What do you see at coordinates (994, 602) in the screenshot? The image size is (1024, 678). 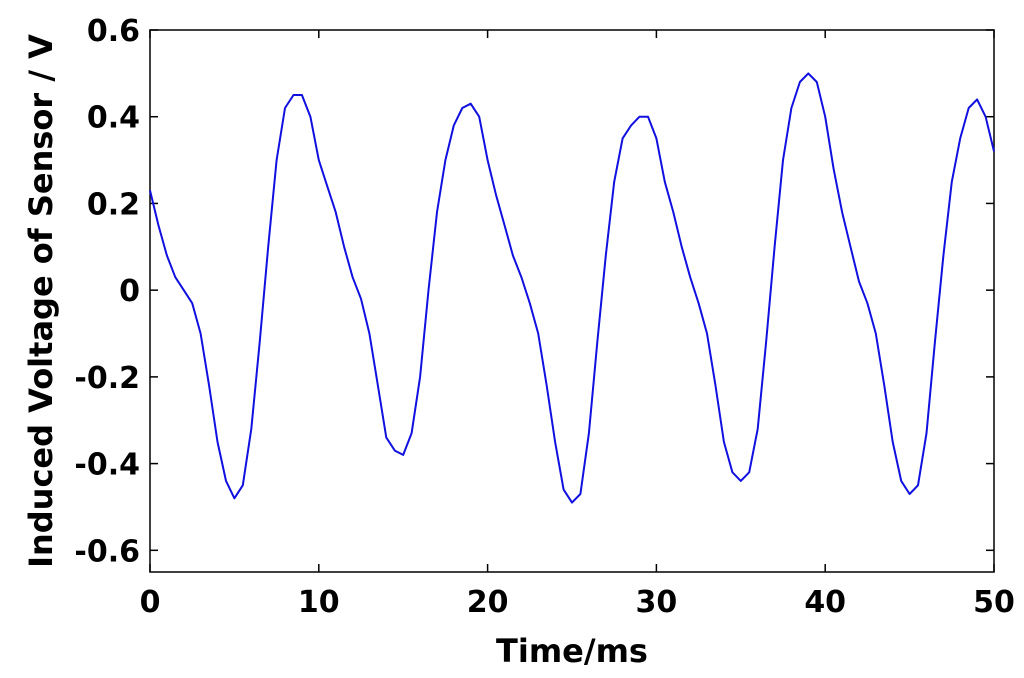 I see `x-tick-label: 50` at bounding box center [994, 602].